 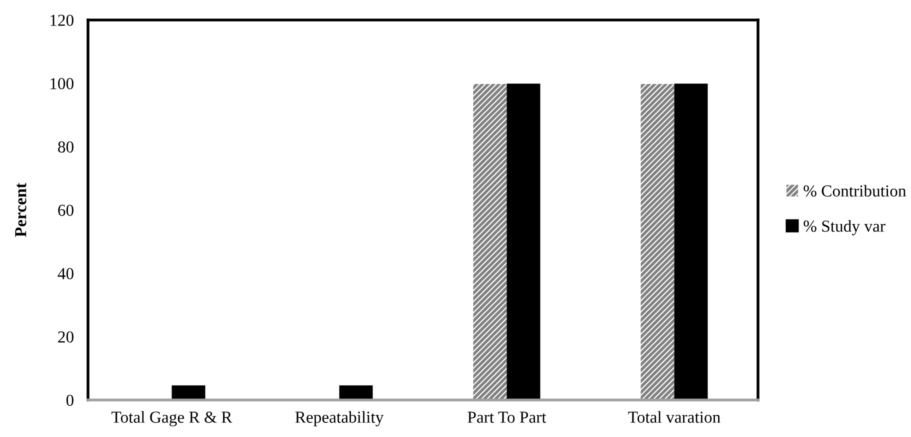 What do you see at coordinates (507, 417) in the screenshot?
I see `x-tick-label: Part To Part` at bounding box center [507, 417].